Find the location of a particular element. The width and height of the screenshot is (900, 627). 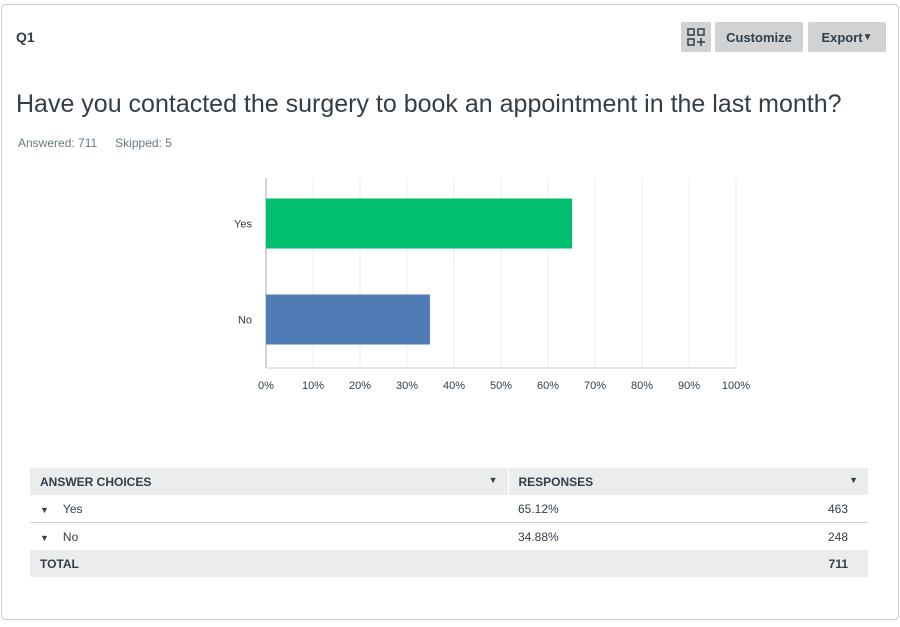

x-tick-label: 20% is located at coordinates (360, 386).